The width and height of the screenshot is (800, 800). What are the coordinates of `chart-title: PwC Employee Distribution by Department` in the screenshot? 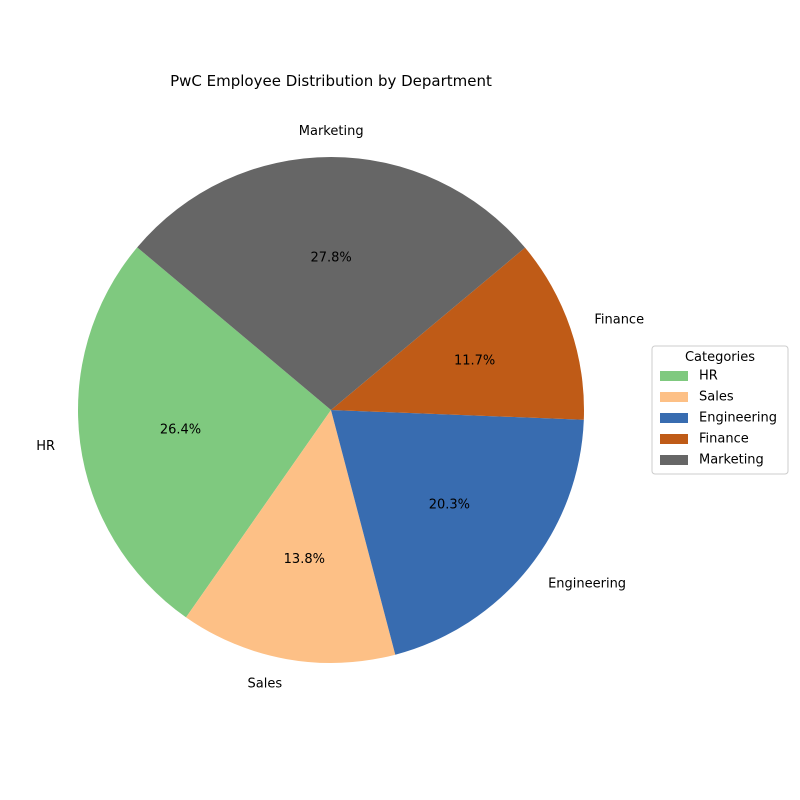 It's located at (331, 81).